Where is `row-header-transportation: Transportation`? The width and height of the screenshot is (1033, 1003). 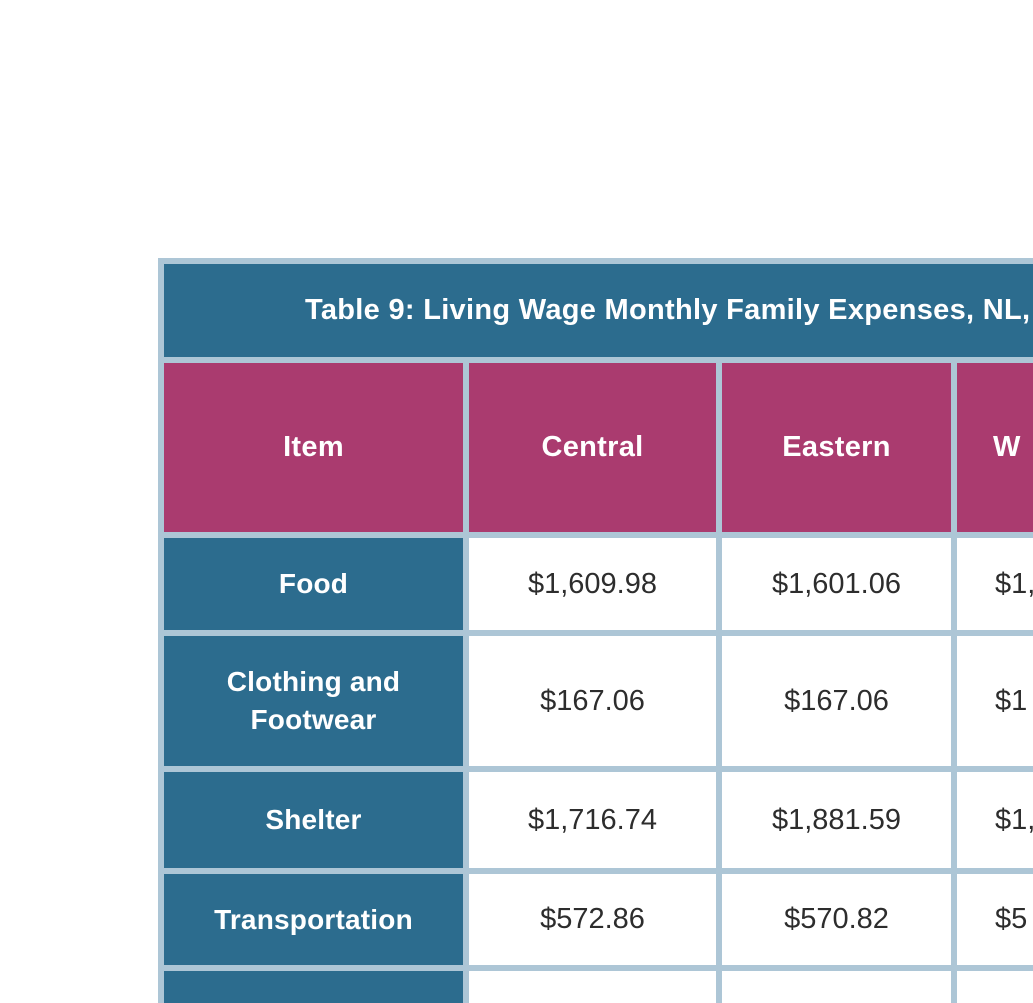 row-header-transportation: Transportation is located at coordinates (316, 922).